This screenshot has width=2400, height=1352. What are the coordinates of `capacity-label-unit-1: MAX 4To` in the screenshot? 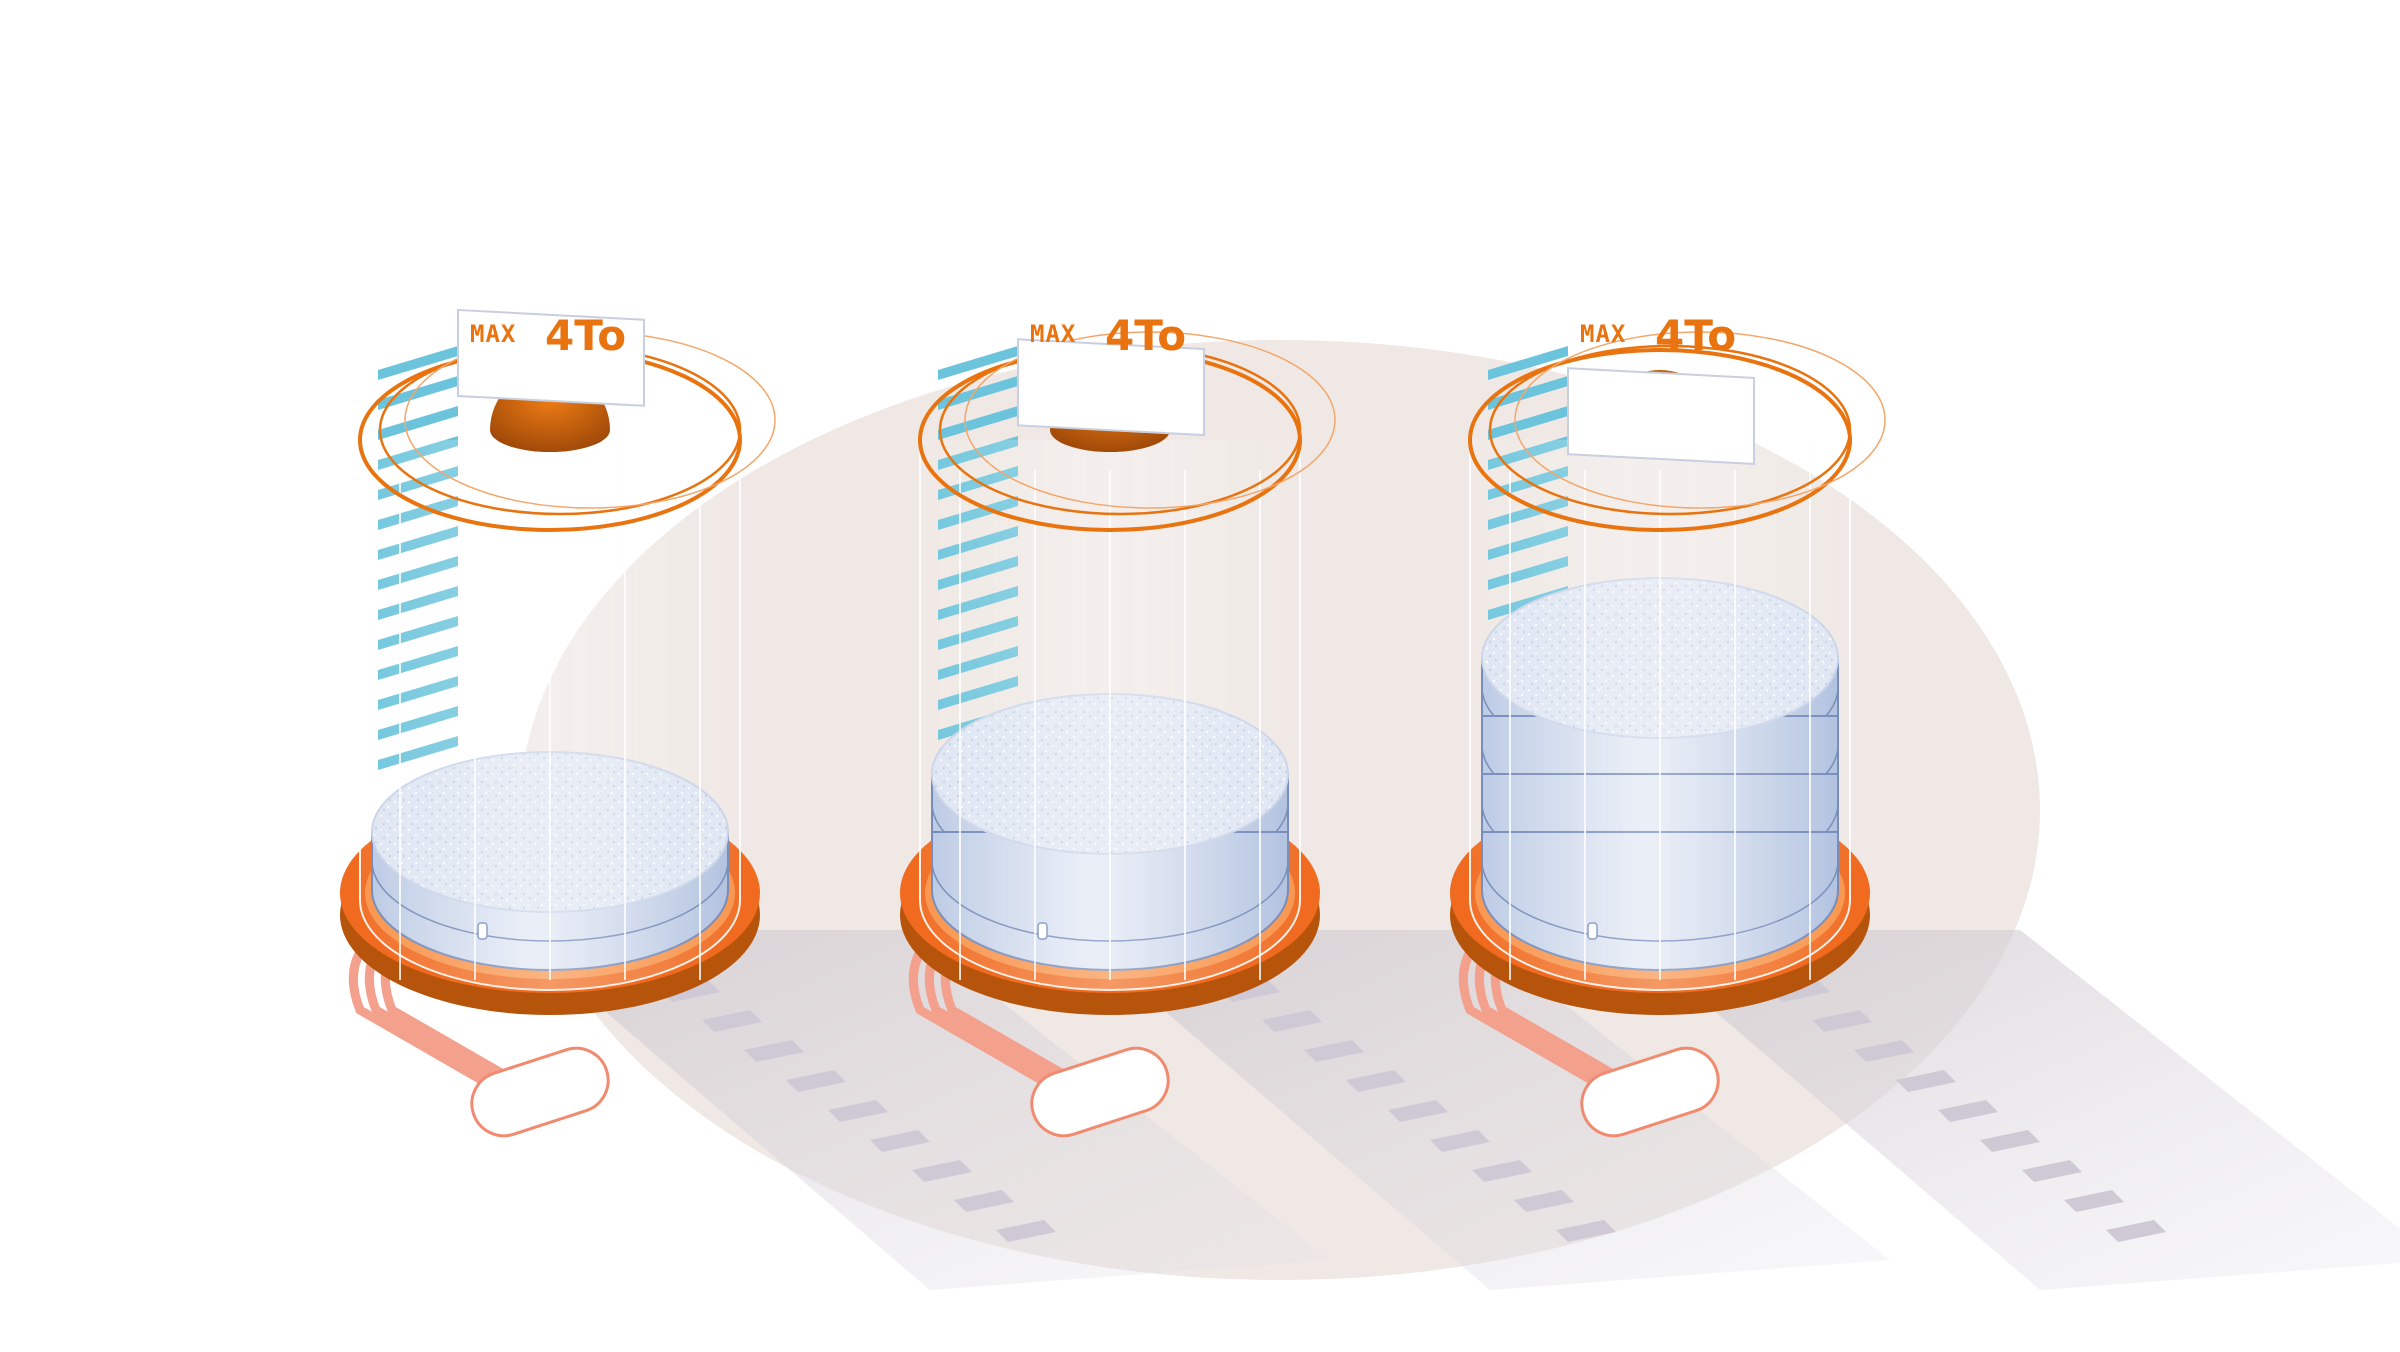 It's located at (551, 357).